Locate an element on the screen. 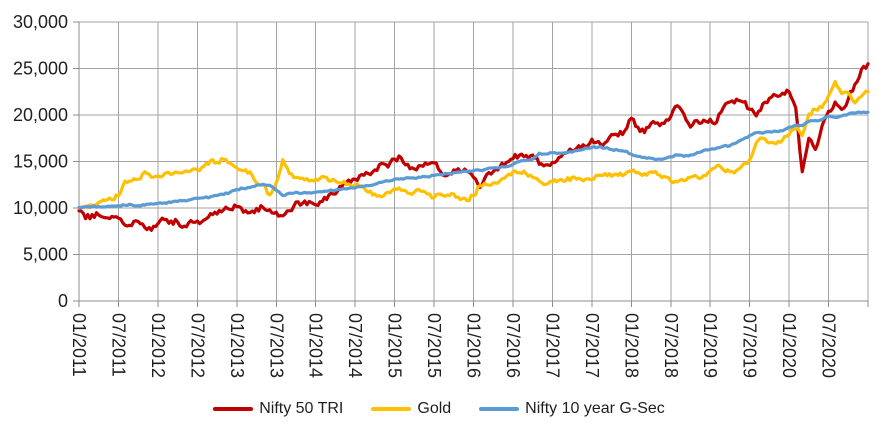 The height and width of the screenshot is (433, 878). y-axis-label: 10,000 is located at coordinates (40, 208).